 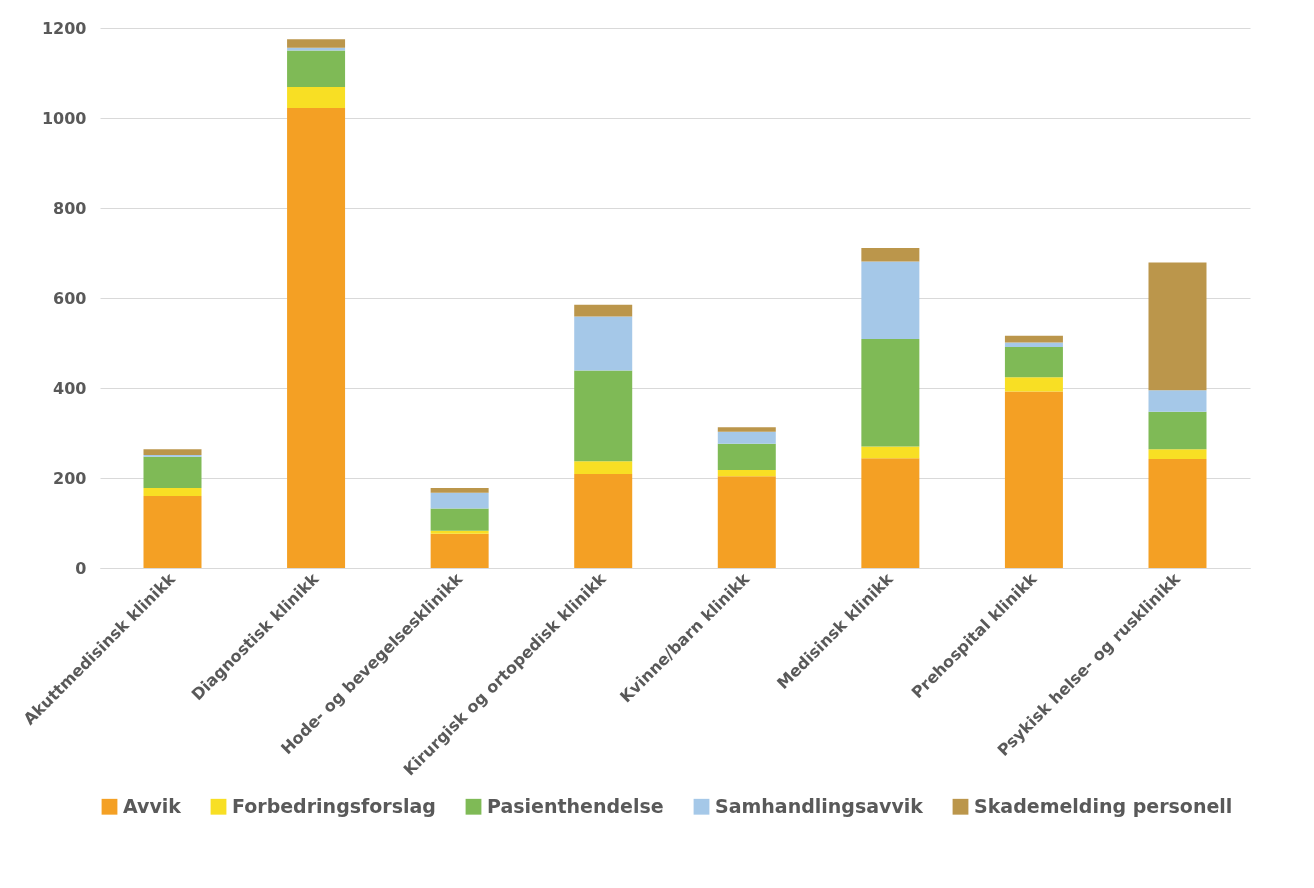 I want to click on y-tick-label: 400, so click(x=70, y=388).